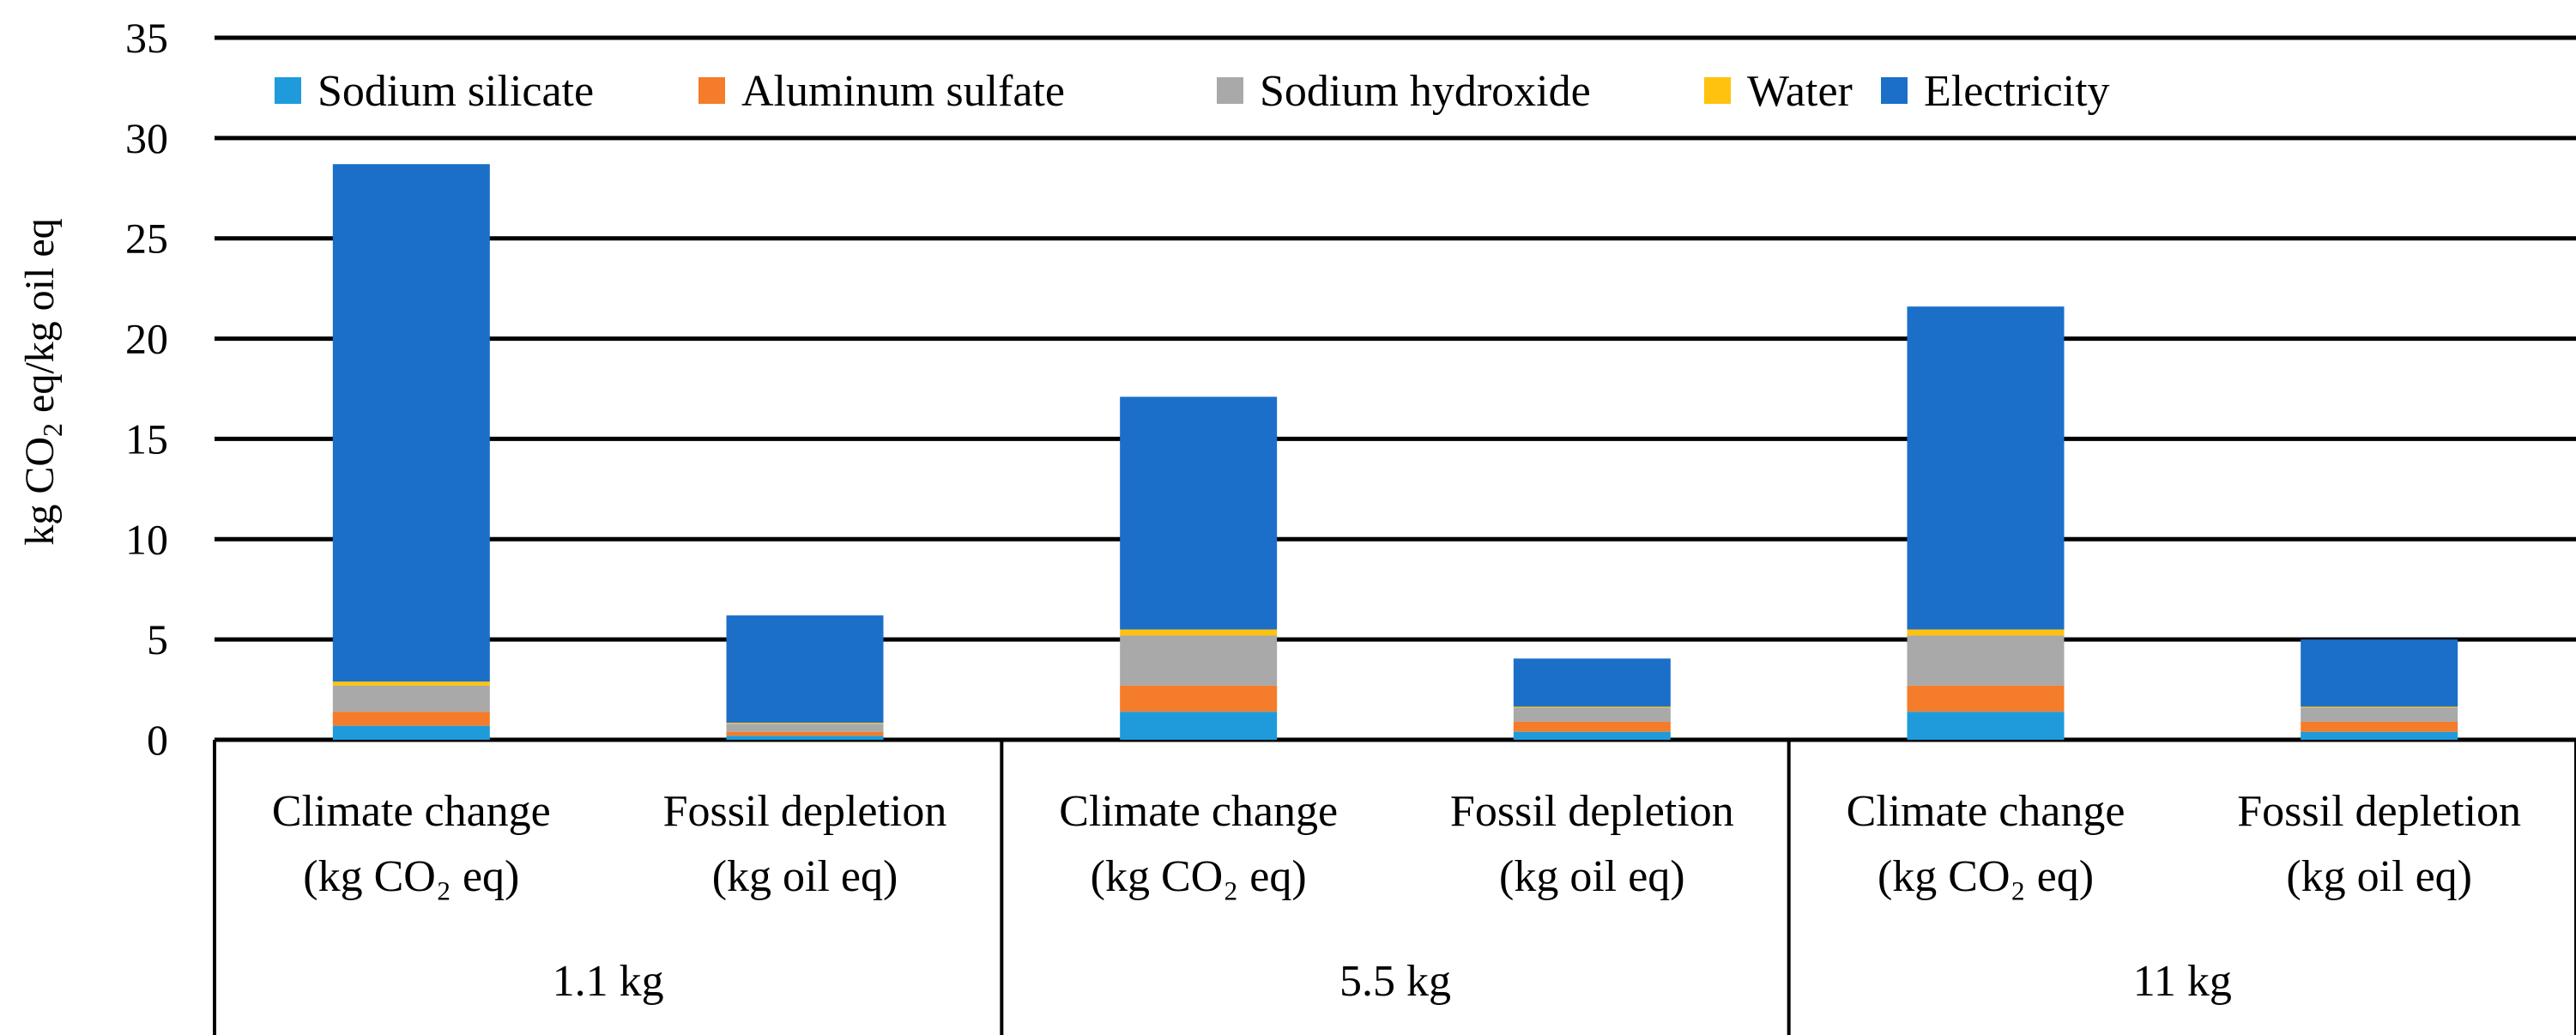 This screenshot has width=2576, height=1035. What do you see at coordinates (146, 539) in the screenshot?
I see `y-tick-label: 10` at bounding box center [146, 539].